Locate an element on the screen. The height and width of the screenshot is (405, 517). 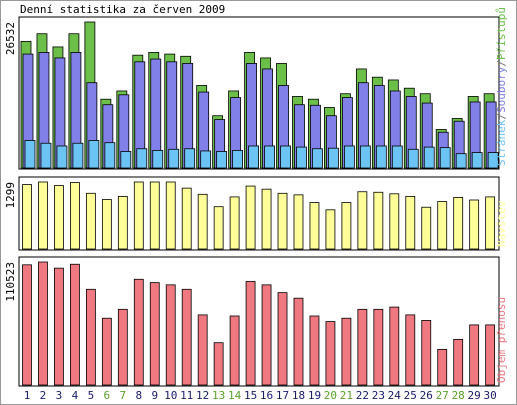
x-tick-label: 21 is located at coordinates (346, 395).